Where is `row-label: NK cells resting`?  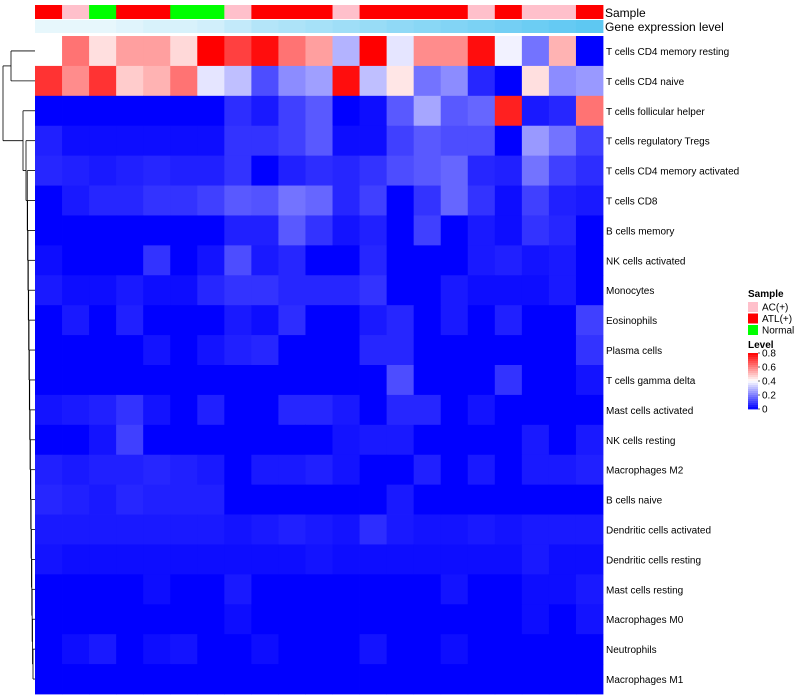
row-label: NK cells resting is located at coordinates (640, 441).